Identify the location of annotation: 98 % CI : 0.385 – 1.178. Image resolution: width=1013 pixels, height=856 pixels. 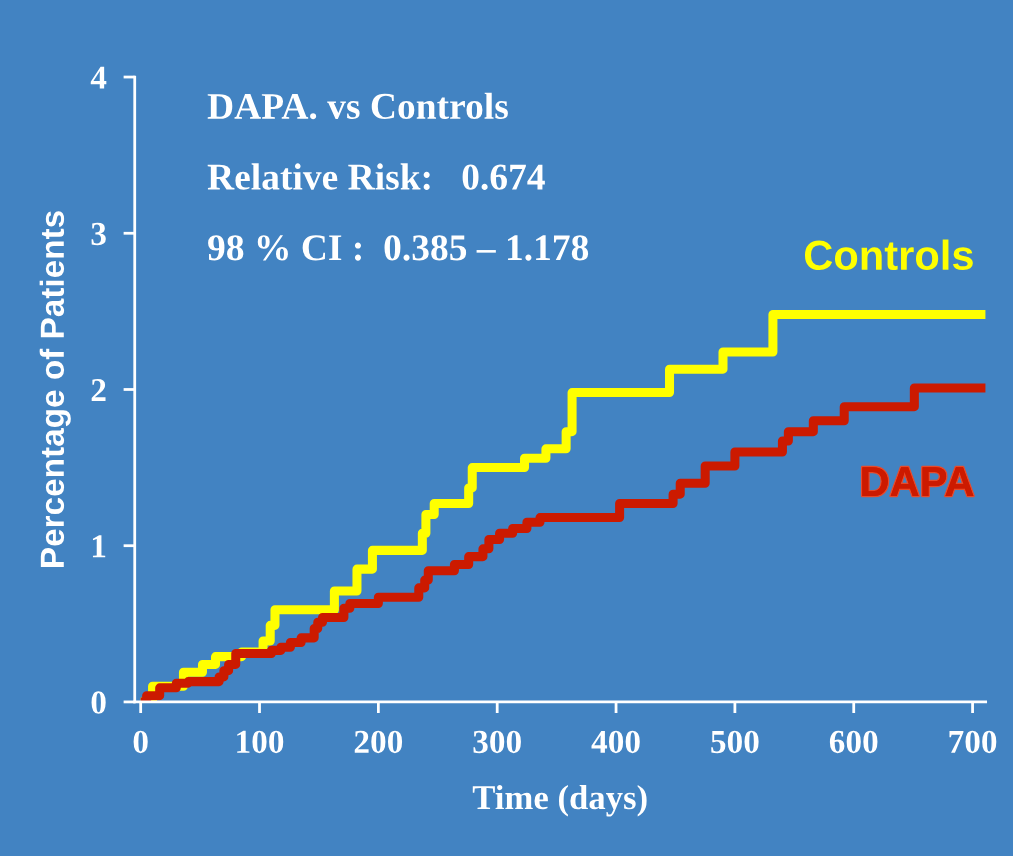
(398, 248).